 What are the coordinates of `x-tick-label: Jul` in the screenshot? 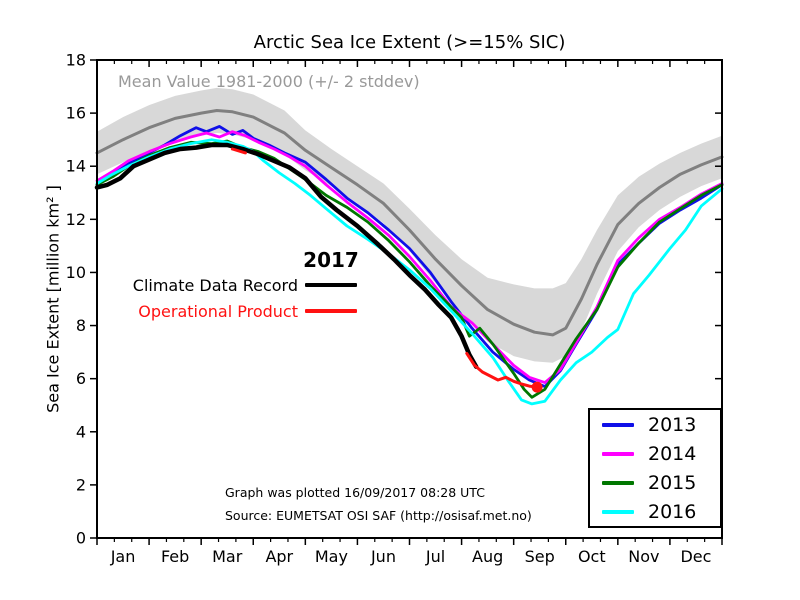 It's located at (435, 556).